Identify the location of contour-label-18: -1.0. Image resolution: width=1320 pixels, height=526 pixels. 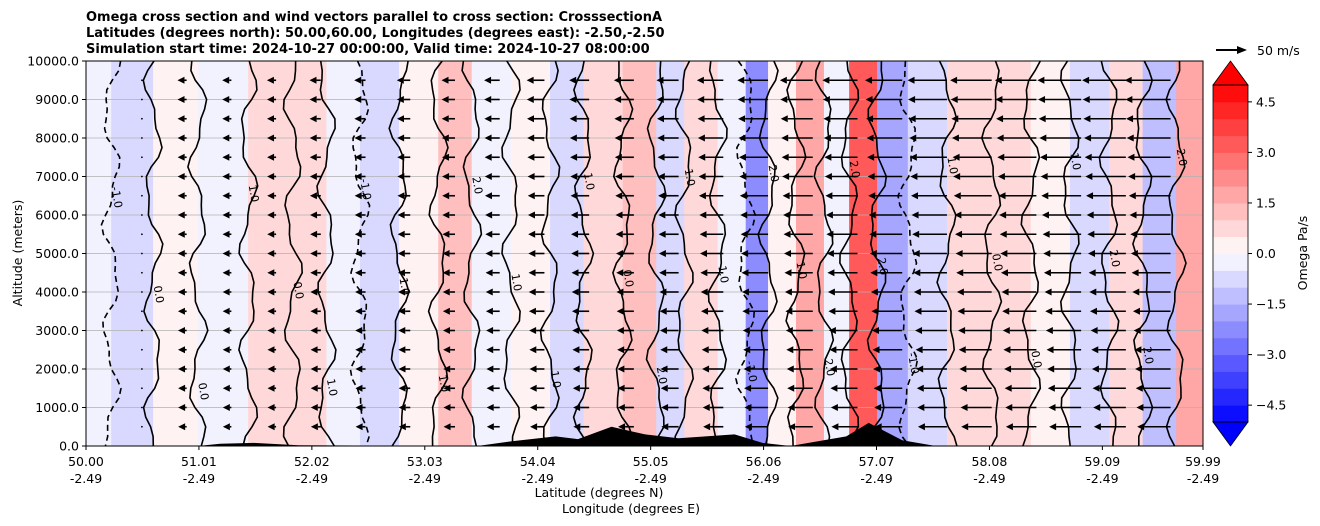
(751, 371).